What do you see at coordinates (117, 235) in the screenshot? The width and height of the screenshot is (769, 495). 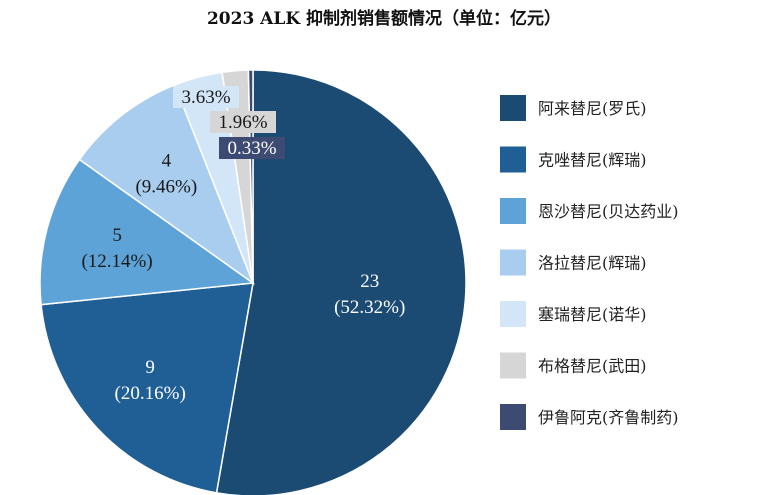 I see `slice-value-label-3: 5` at bounding box center [117, 235].